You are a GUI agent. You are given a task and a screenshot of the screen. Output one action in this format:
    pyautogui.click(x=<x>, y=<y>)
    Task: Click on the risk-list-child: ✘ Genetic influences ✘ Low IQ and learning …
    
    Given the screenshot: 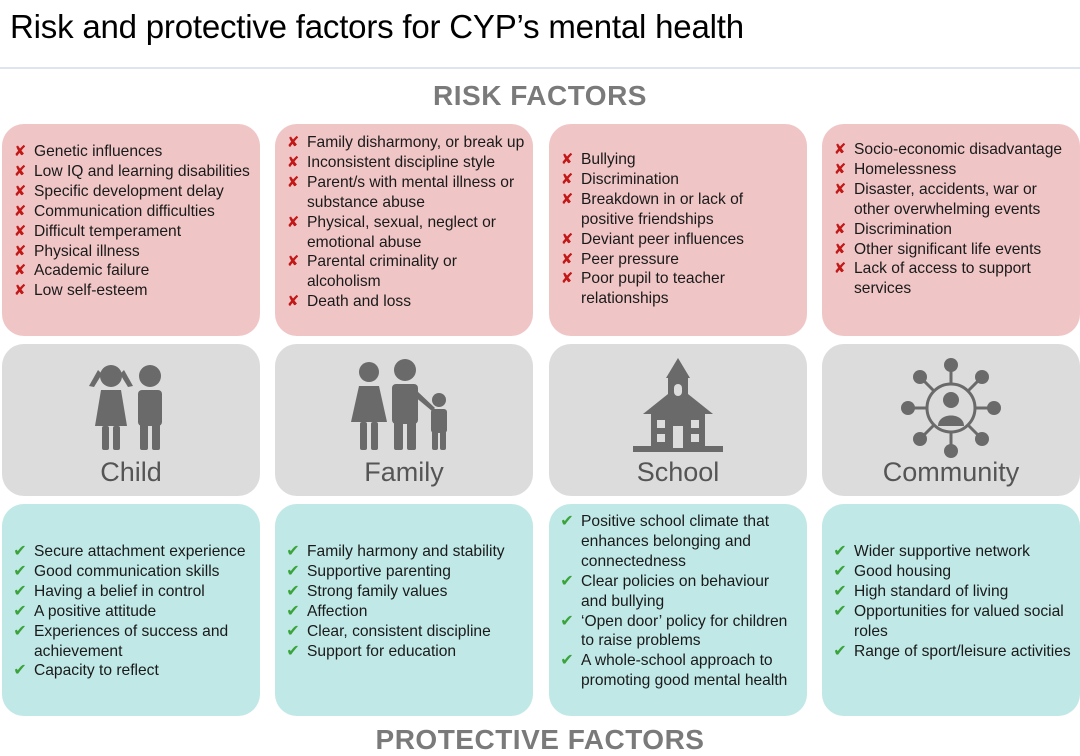 What is the action you would take?
    pyautogui.click(x=132, y=221)
    